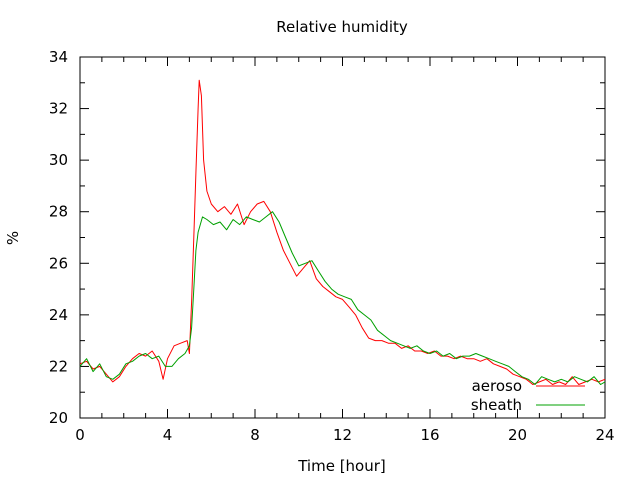  I want to click on y-tick-label: 28, so click(58, 212).